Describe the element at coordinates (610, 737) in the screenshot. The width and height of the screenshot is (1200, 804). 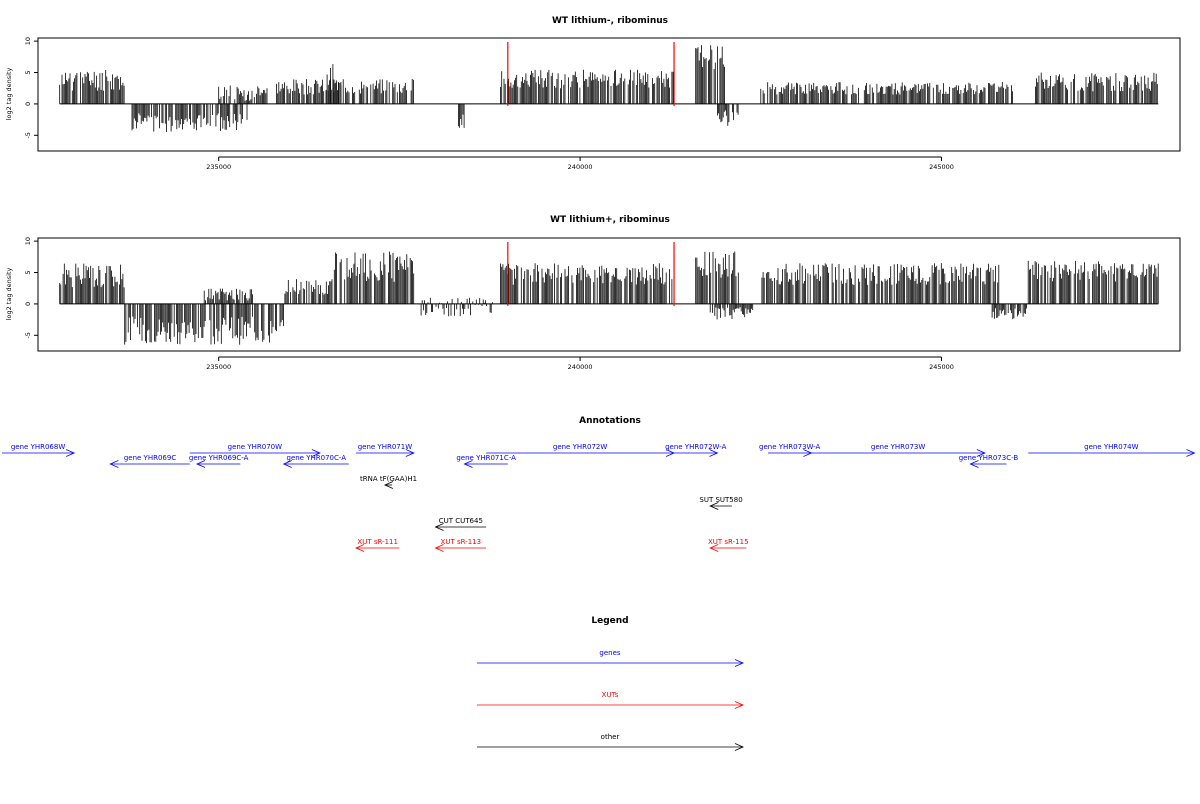
I see `legend-label: other` at that location.